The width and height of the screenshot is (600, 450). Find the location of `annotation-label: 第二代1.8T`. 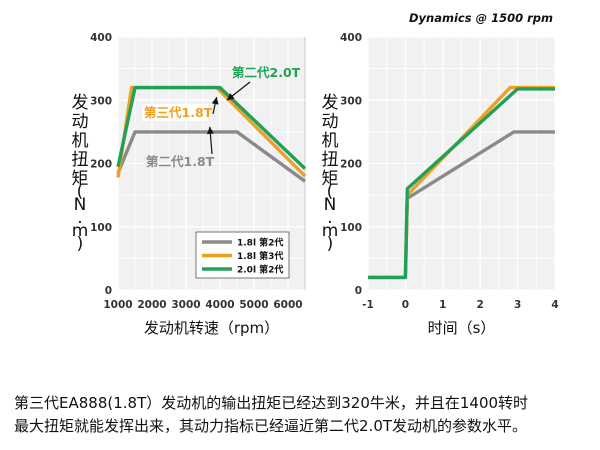

annotation-label: 第二代1.8T is located at coordinates (180, 161).